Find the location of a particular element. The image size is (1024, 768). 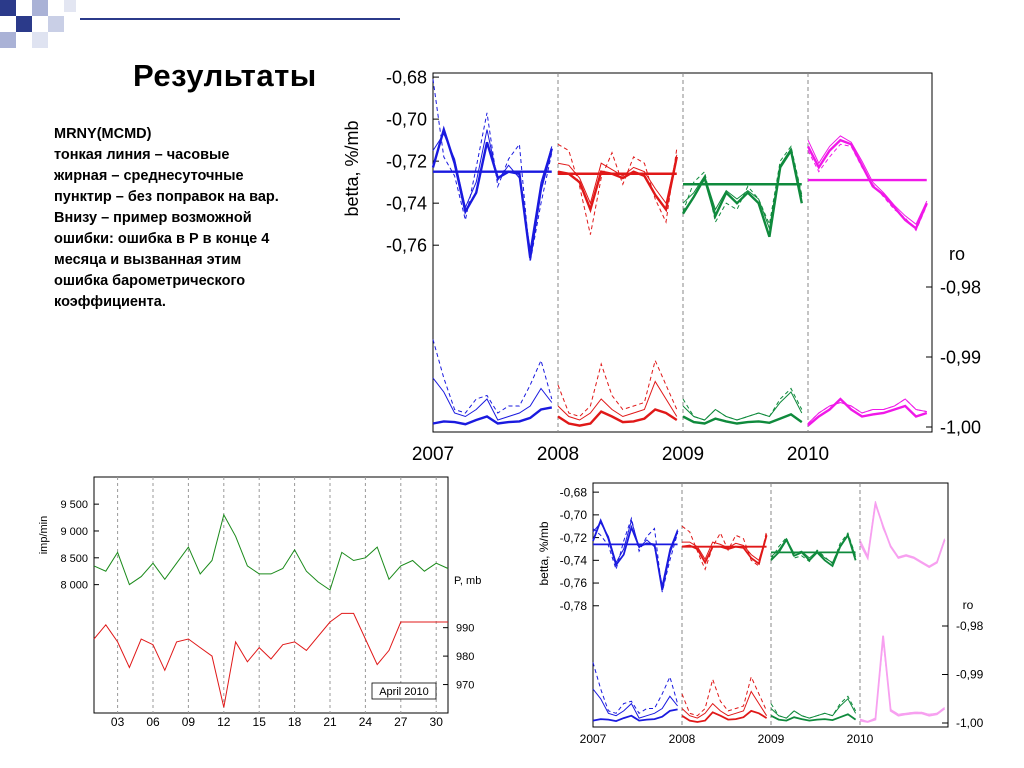

x-tick-label: 09 is located at coordinates (189, 722).